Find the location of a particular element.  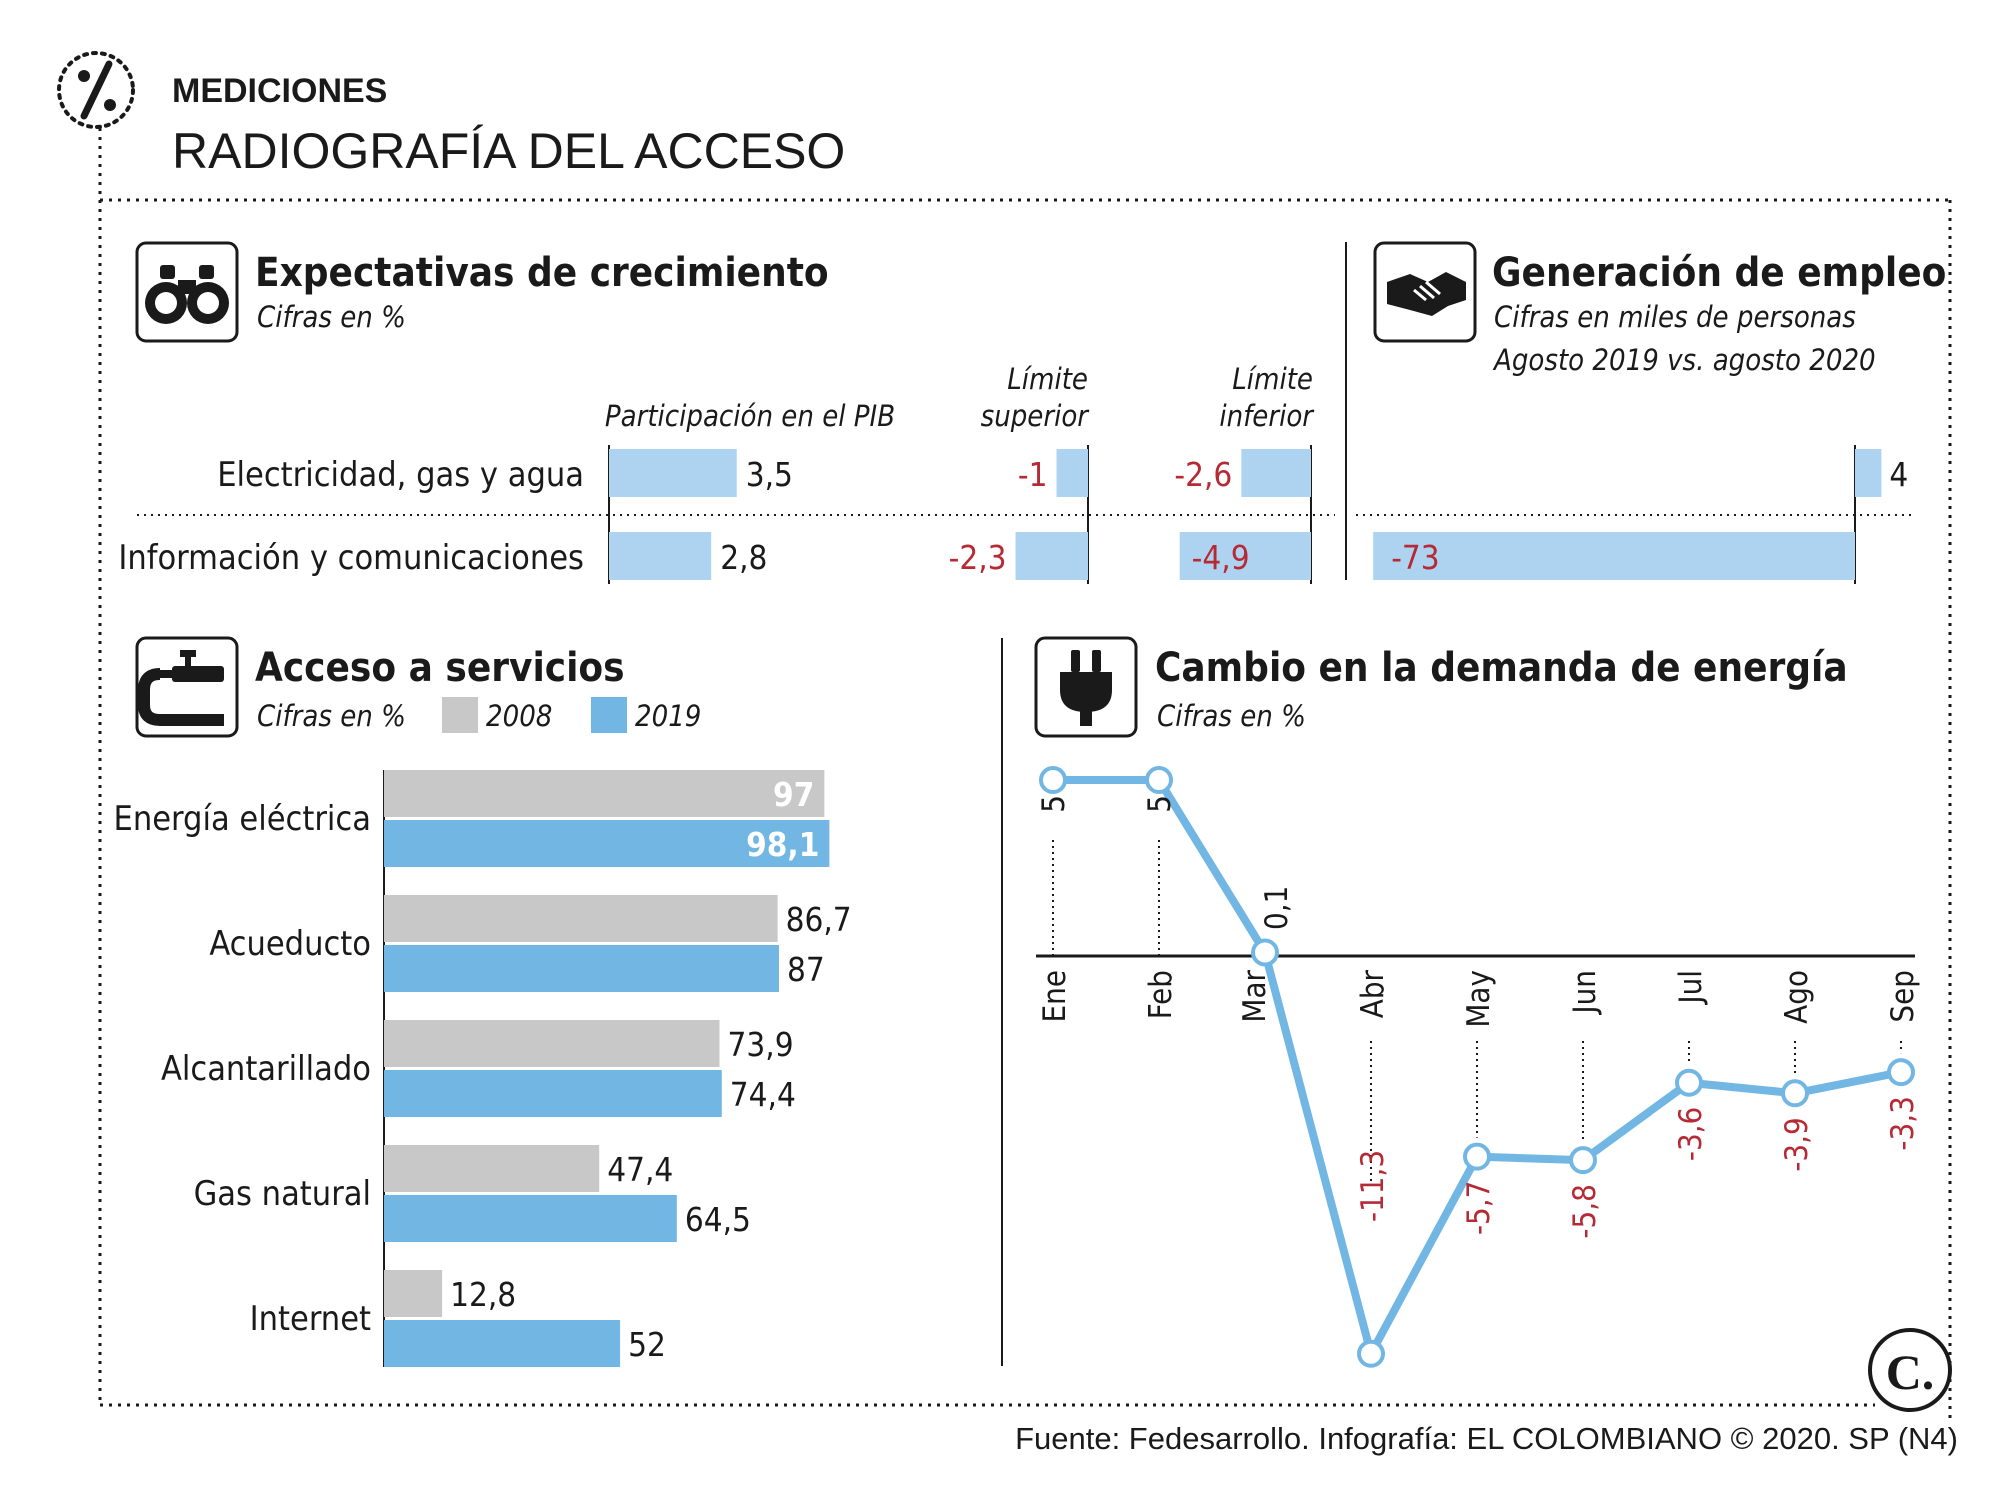

servicios-category-label: Gas natural is located at coordinates (282, 1194).